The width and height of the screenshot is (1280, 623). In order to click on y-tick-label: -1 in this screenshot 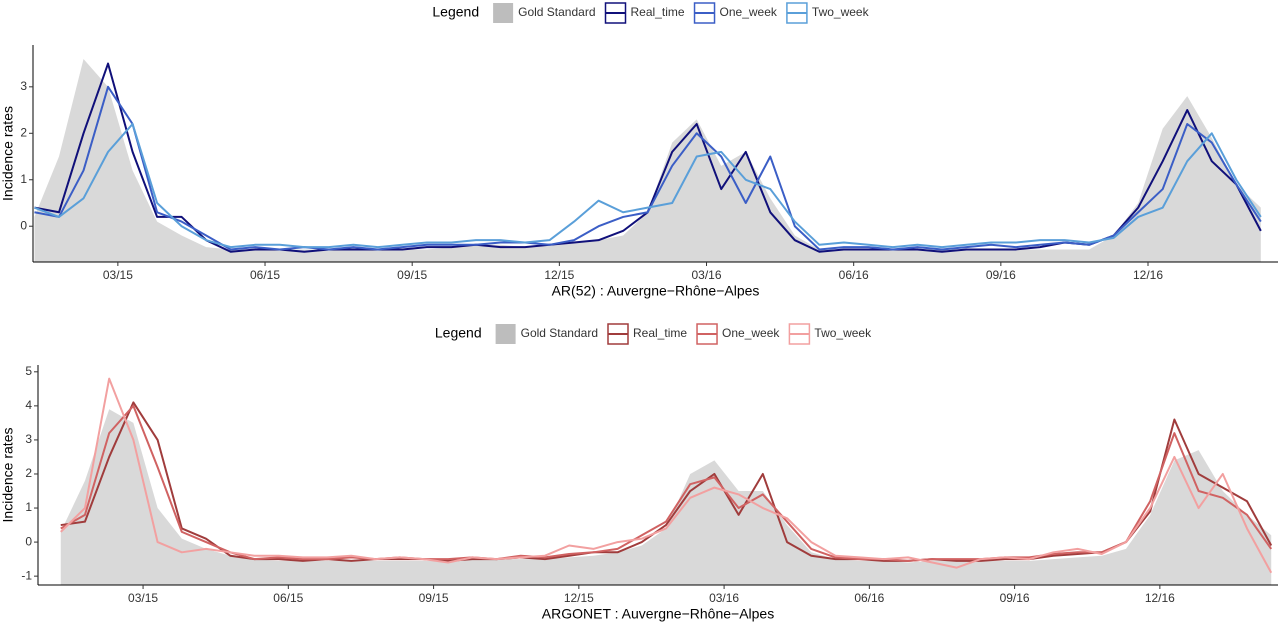, I will do `click(26, 575)`.